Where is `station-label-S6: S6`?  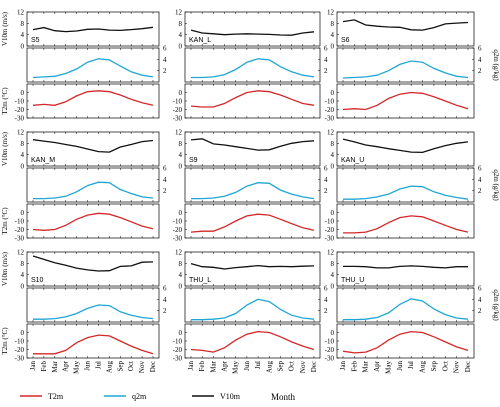
station-label-S6: S6 is located at coordinates (345, 40).